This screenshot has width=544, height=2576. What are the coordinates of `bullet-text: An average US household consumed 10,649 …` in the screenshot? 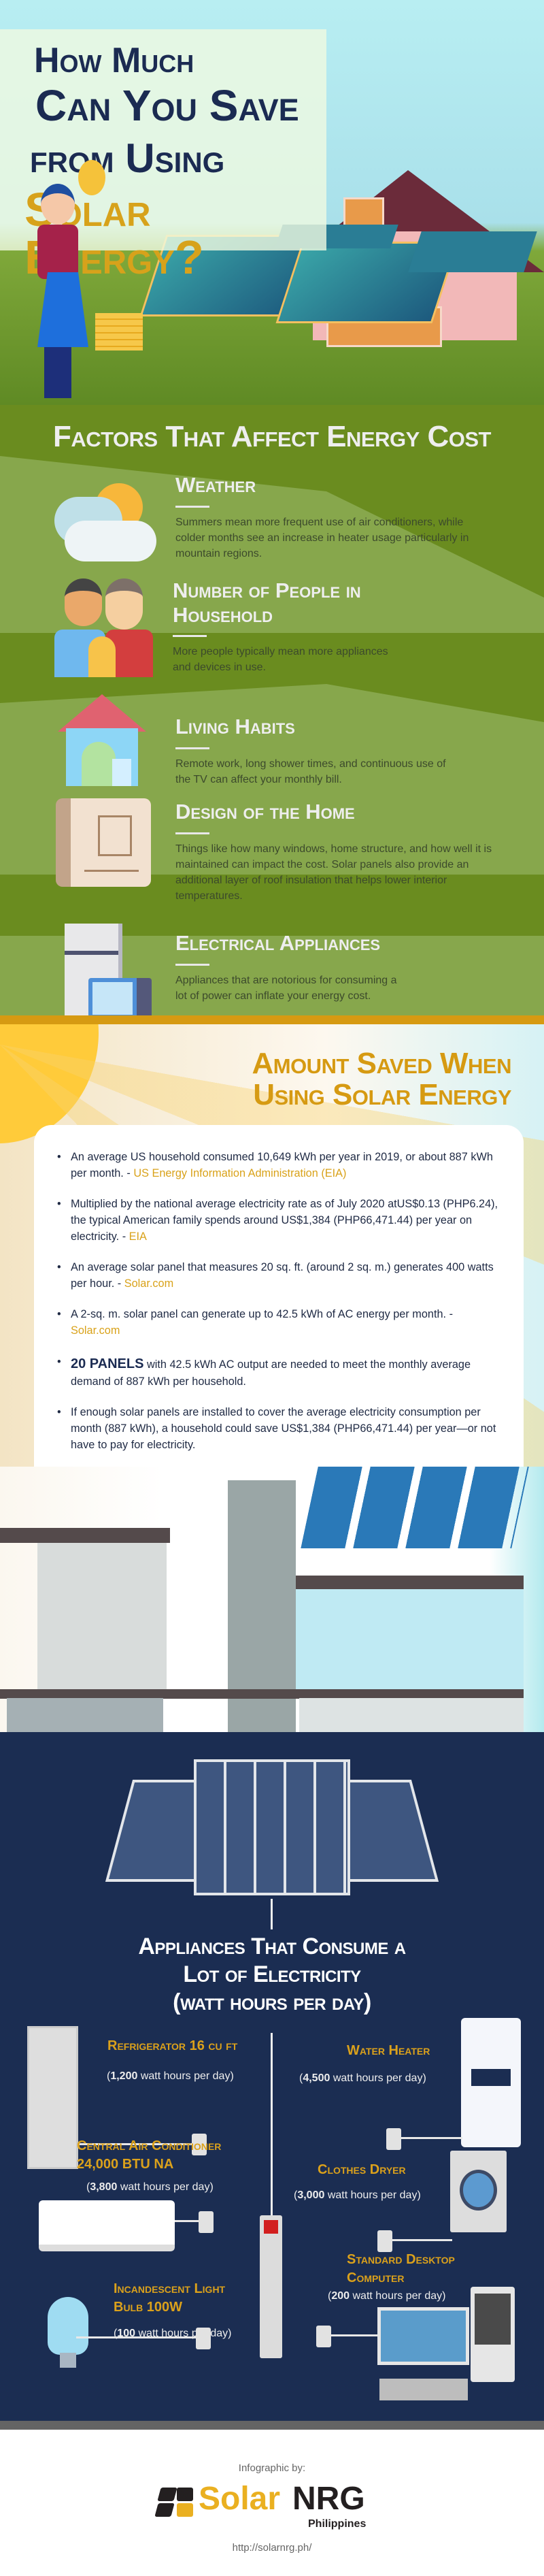 It's located at (282, 1165).